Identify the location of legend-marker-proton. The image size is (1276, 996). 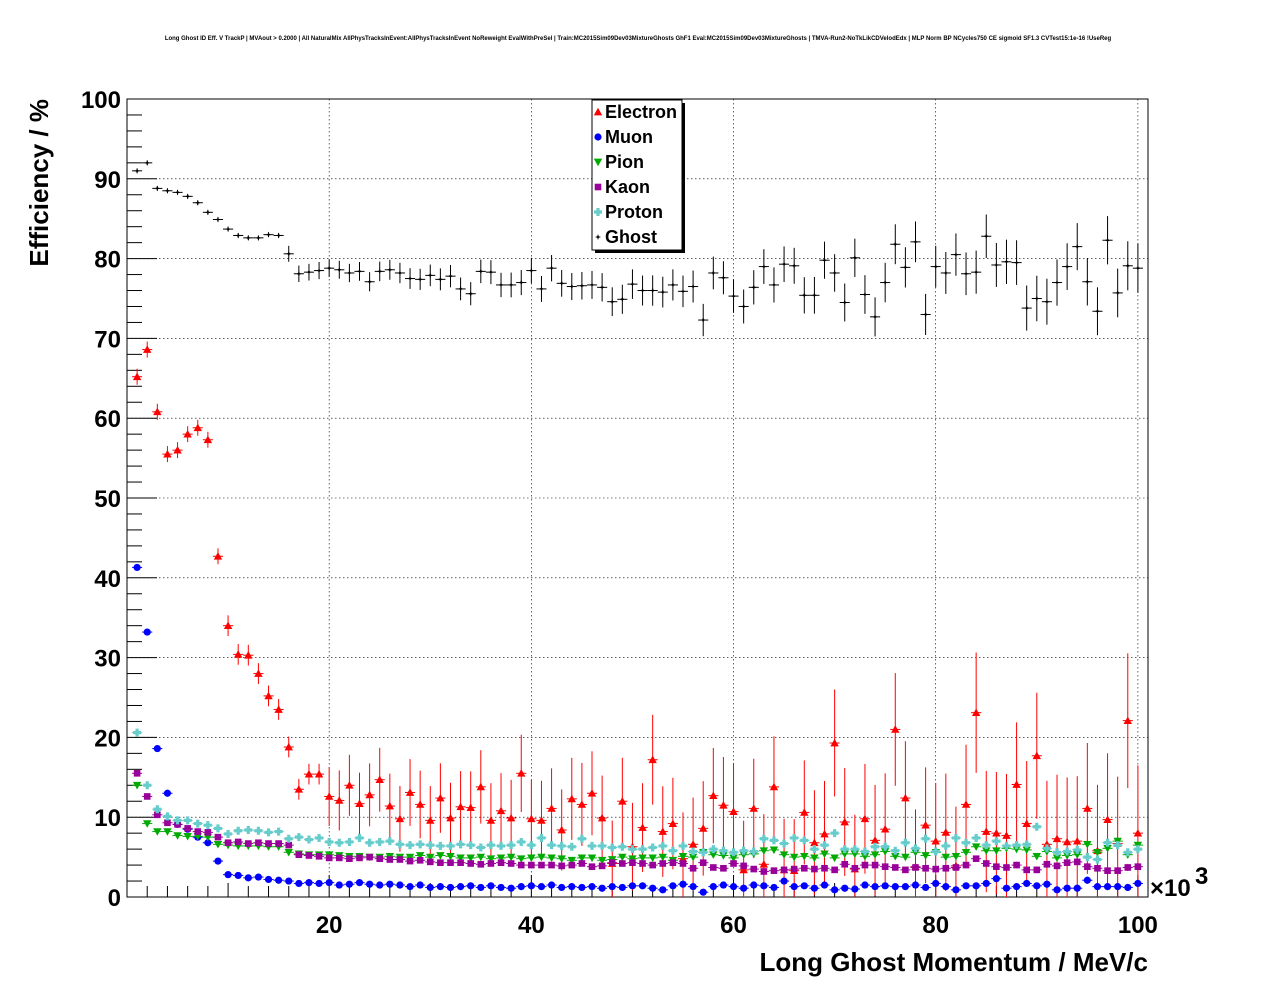
(598, 212).